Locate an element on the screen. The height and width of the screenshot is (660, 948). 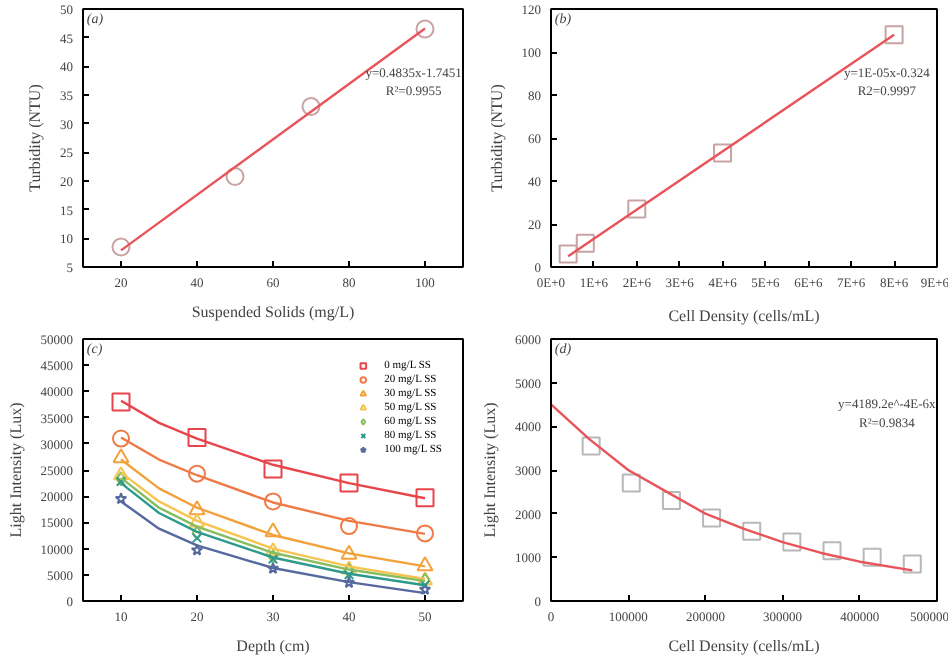
x-axis-title: Suspended Solids (mg/L) is located at coordinates (273, 312).